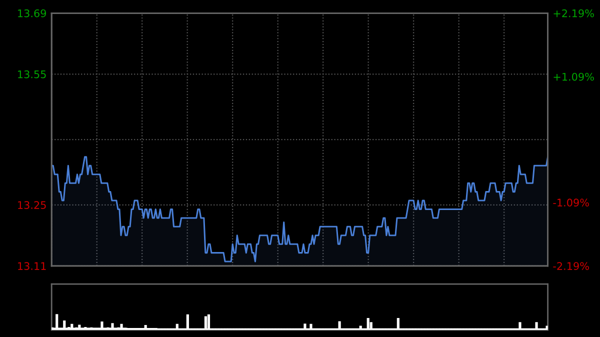 The height and width of the screenshot is (337, 600). I want to click on y2-tick-label: +1.09%, so click(574, 76).